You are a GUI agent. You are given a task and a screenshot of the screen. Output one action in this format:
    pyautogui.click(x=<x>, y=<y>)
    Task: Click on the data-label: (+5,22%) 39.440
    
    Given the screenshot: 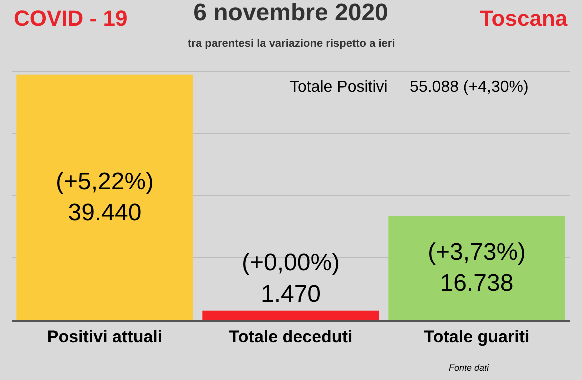 What is the action you would take?
    pyautogui.click(x=105, y=197)
    